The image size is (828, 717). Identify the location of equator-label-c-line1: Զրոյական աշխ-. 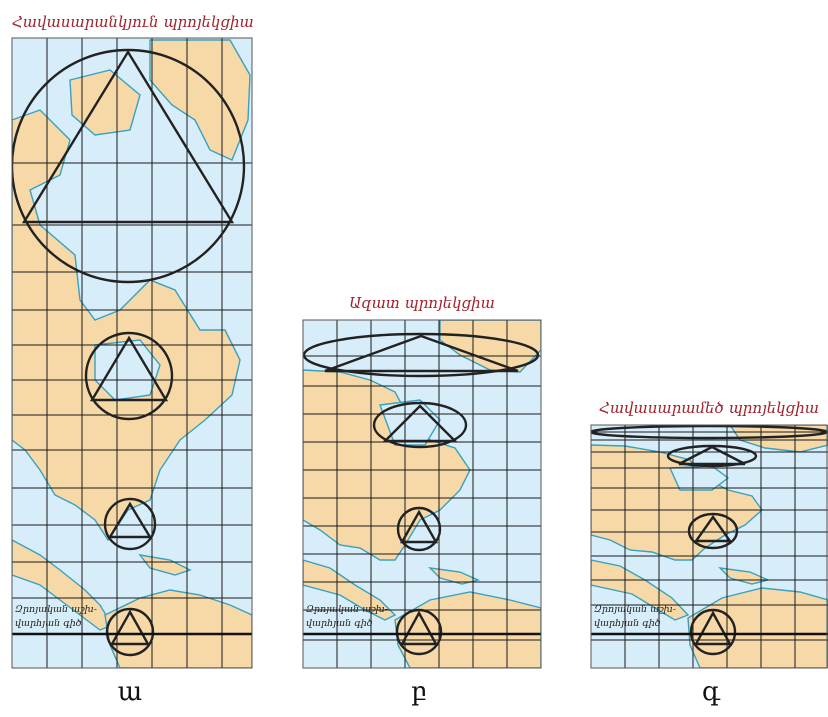
(635, 609).